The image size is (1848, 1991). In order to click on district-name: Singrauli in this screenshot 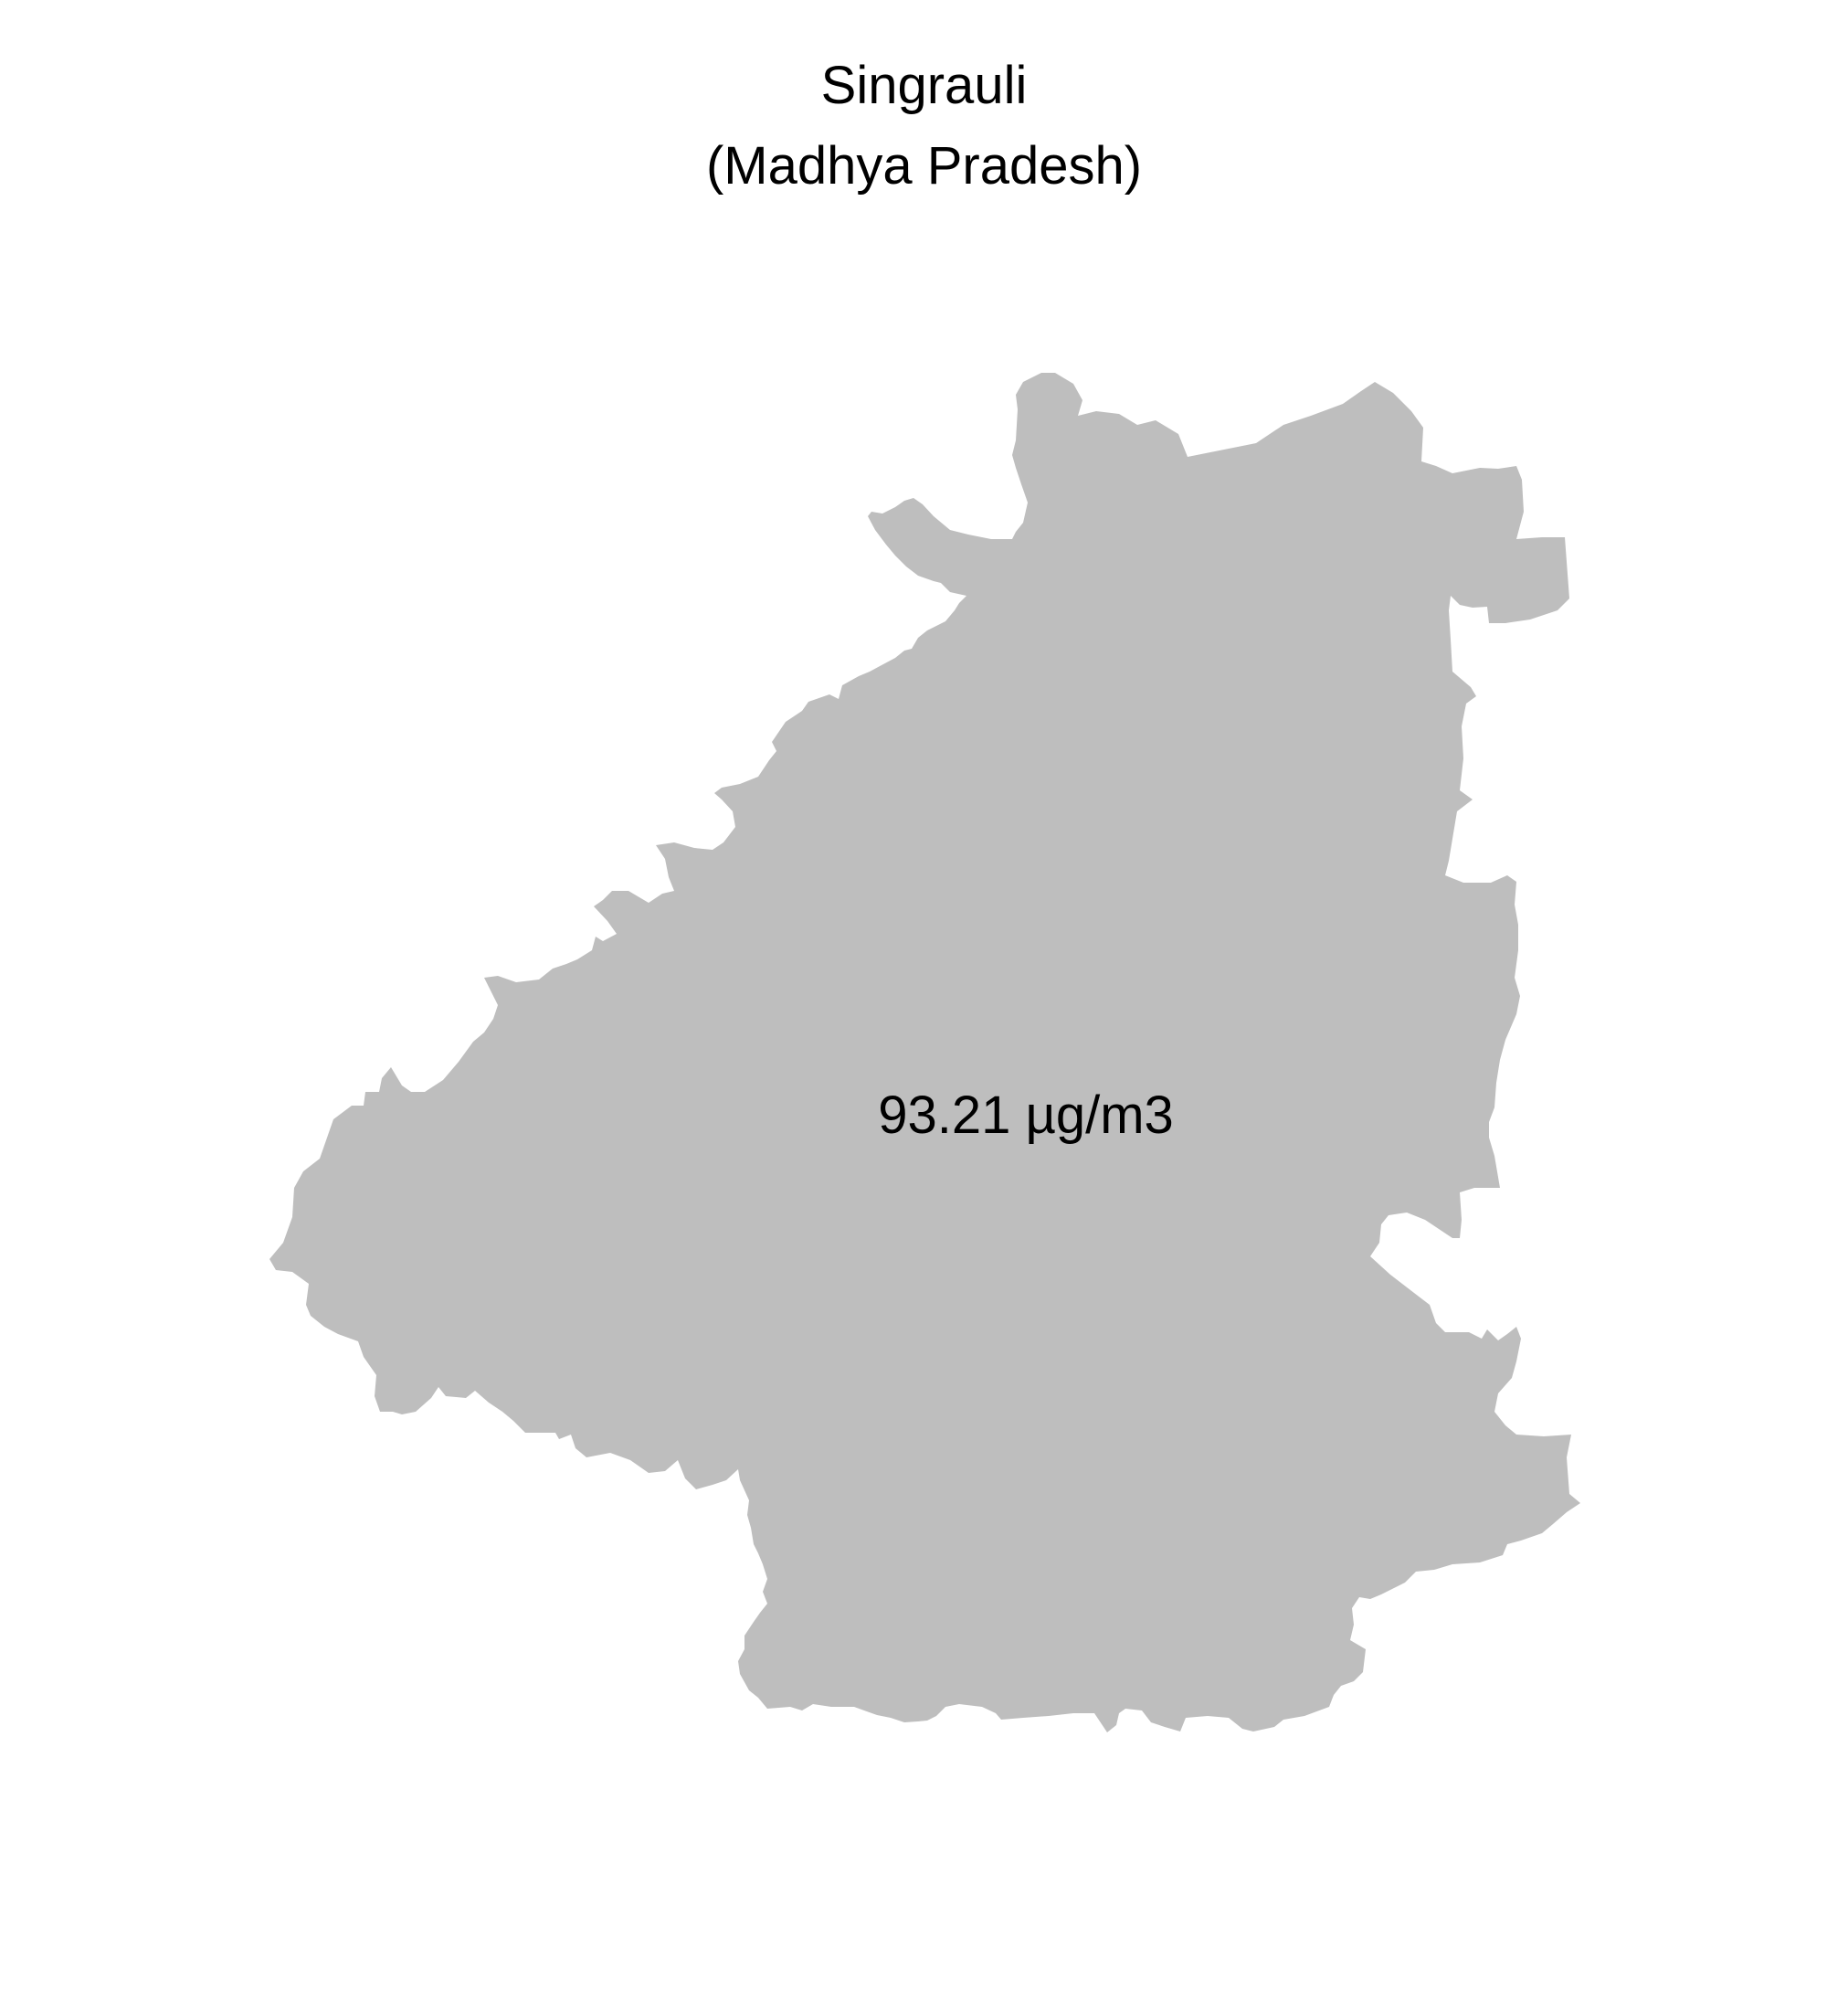, I will do `click(924, 85)`.